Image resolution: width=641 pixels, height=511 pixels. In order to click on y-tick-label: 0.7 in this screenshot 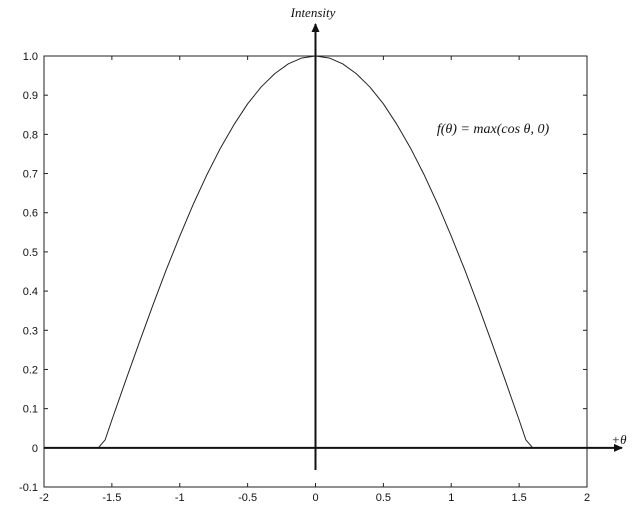, I will do `click(30, 175)`.